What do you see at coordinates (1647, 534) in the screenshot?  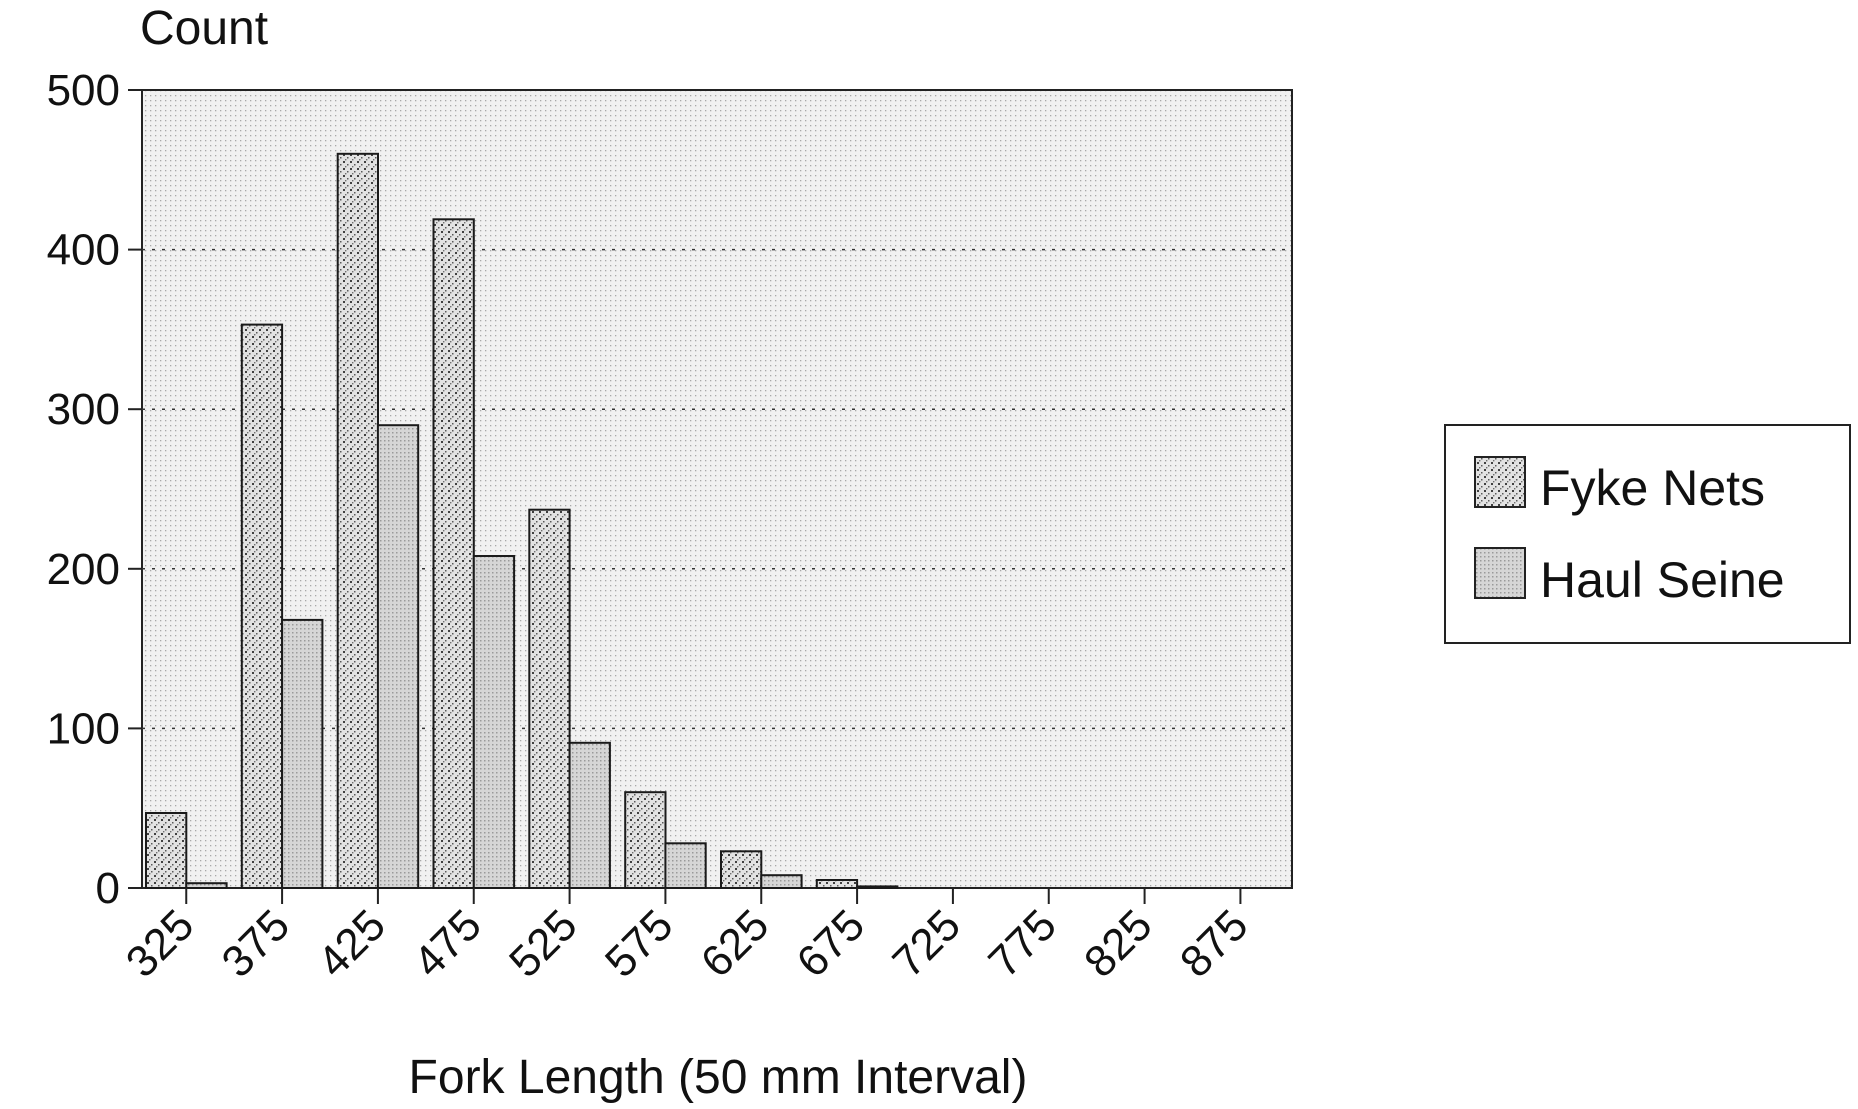 I see `legend: Fyke Nets Haul Seine` at bounding box center [1647, 534].